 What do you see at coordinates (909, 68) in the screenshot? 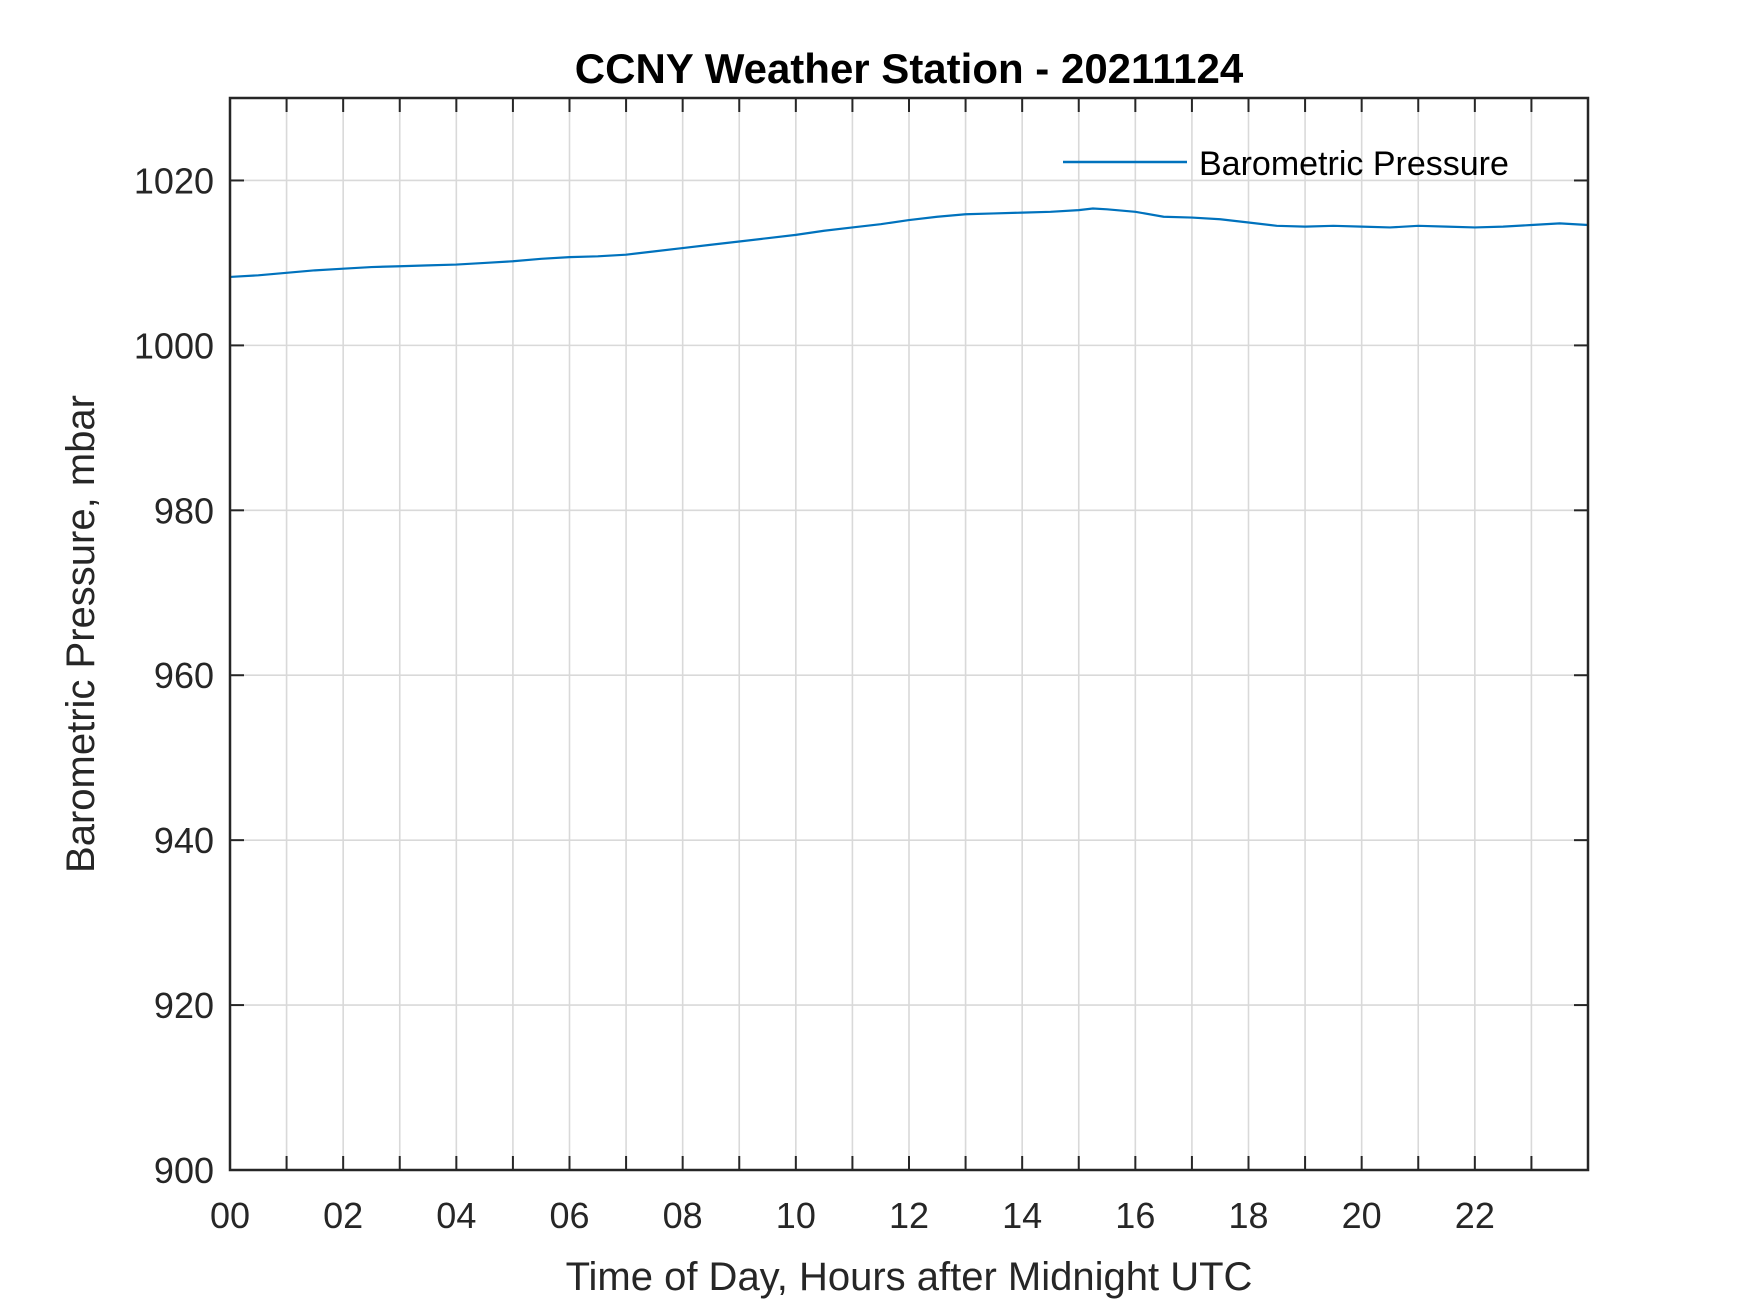
I see `chart-title: CCNY Weather Station - 20211124` at bounding box center [909, 68].